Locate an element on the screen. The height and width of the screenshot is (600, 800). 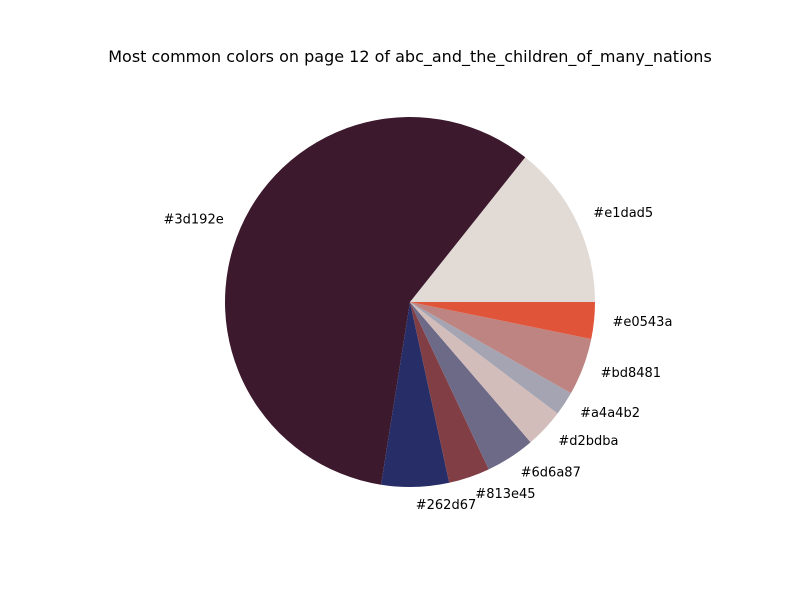
pie-slice-label-5: #d2bdba is located at coordinates (588, 441).